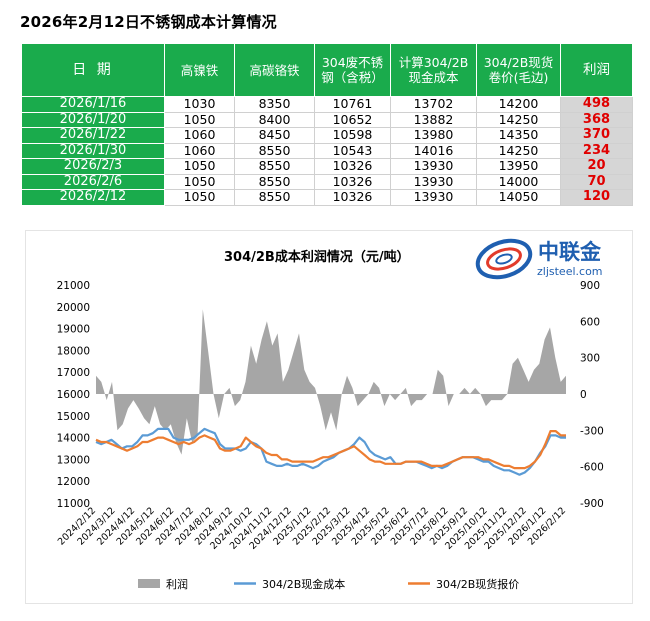 The image size is (650, 621). I want to click on cell-date: 2026/2/3, so click(93, 166).